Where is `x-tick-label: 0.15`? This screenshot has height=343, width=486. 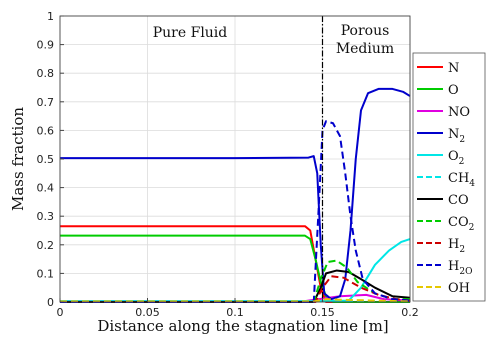 x-tick-label: 0.15 is located at coordinates (322, 312).